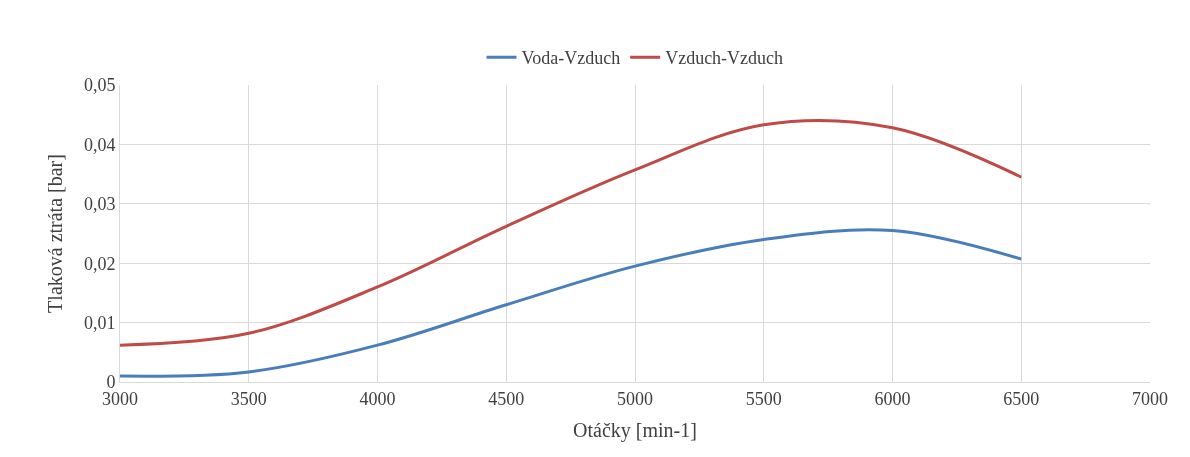 Image resolution: width=1190 pixels, height=457 pixels. I want to click on x-tick-label: 5000, so click(635, 398).